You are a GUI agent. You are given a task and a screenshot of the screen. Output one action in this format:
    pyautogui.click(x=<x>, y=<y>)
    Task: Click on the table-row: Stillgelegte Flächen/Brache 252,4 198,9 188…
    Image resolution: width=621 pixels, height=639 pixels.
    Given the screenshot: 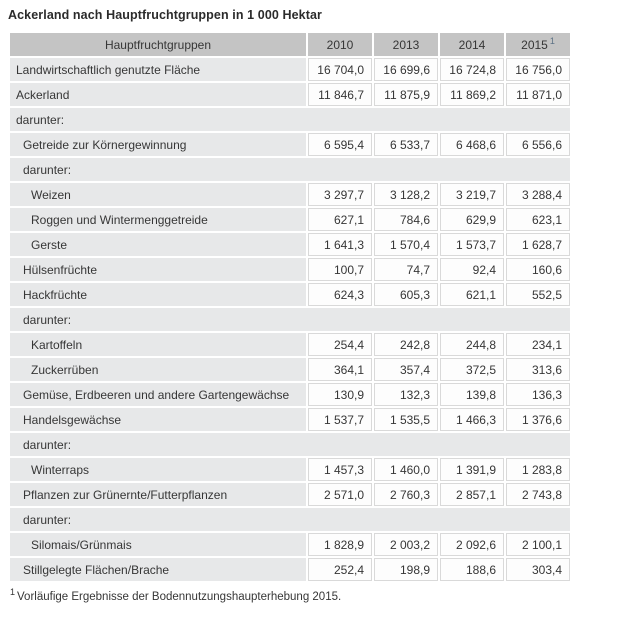 What is the action you would take?
    pyautogui.click(x=290, y=569)
    